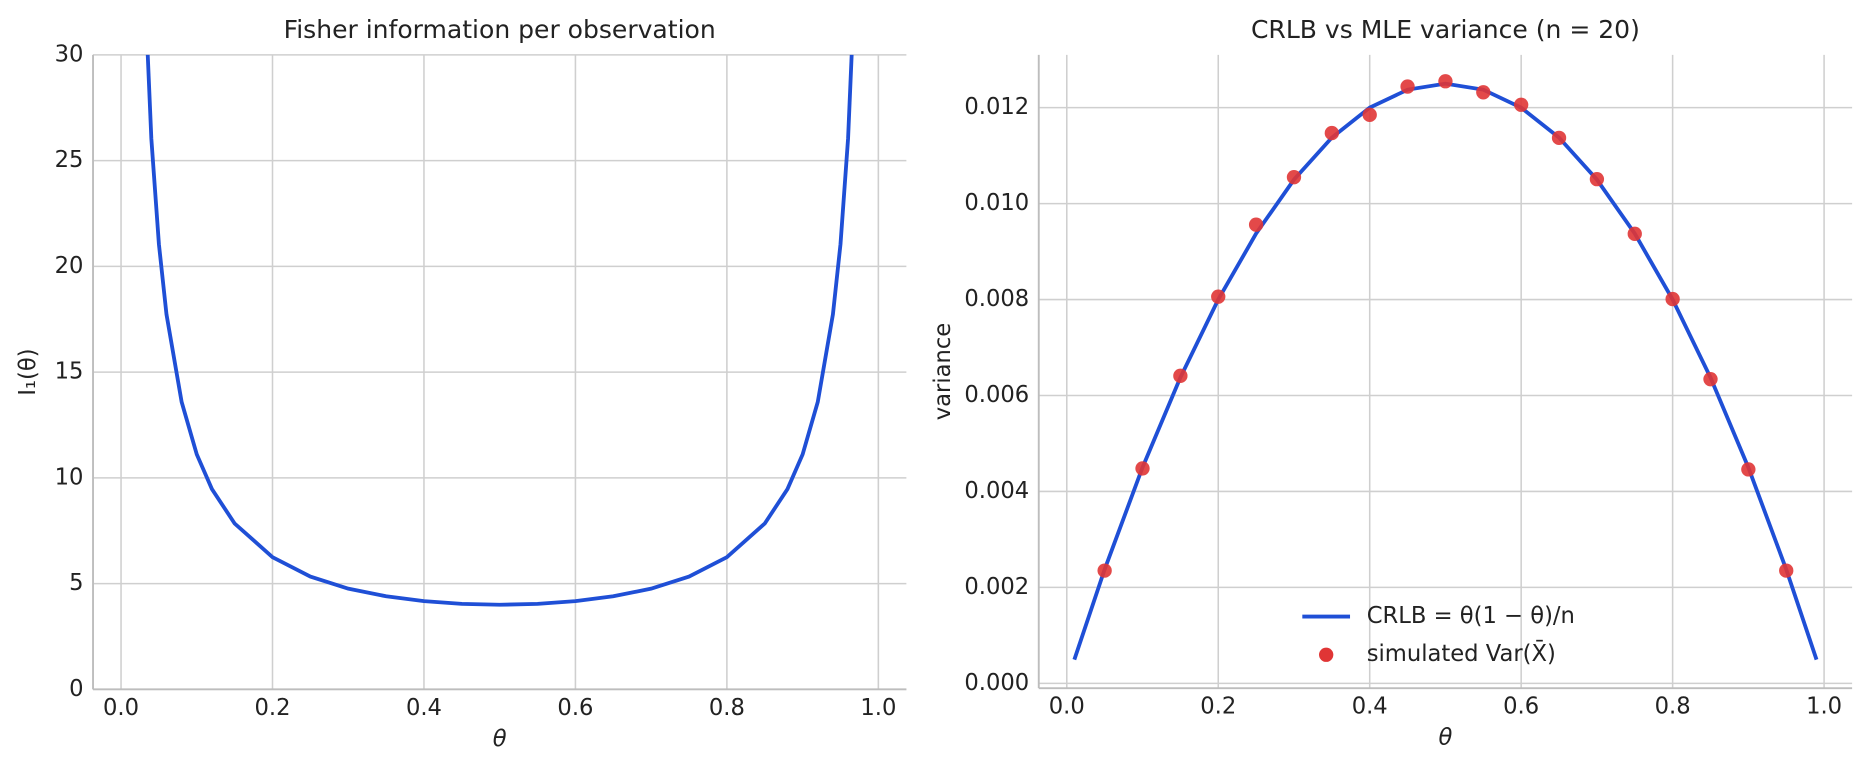  What do you see at coordinates (996, 299) in the screenshot?
I see `y-tick-label: 0.008` at bounding box center [996, 299].